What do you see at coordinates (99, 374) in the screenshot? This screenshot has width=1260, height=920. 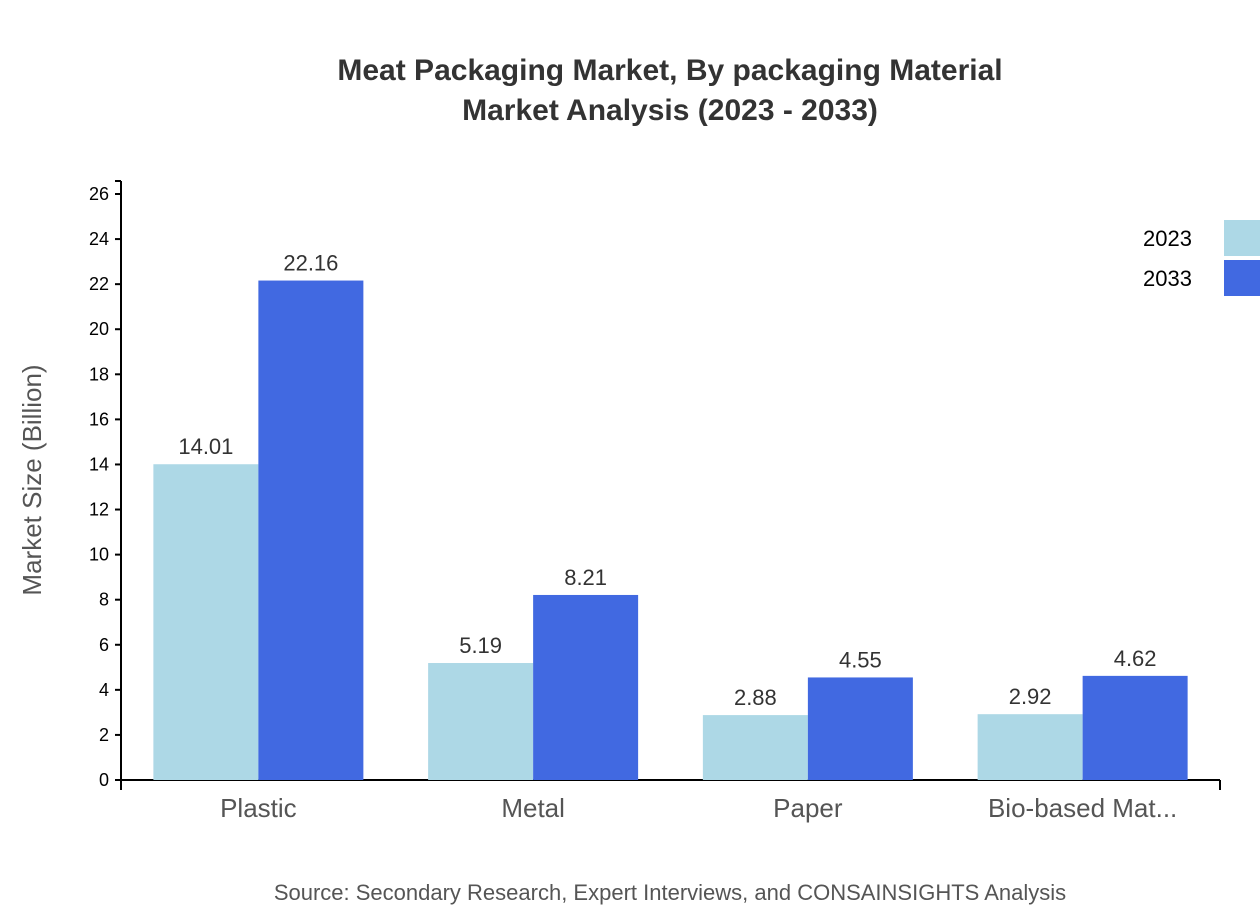 I see `y-tick-label: 18` at bounding box center [99, 374].